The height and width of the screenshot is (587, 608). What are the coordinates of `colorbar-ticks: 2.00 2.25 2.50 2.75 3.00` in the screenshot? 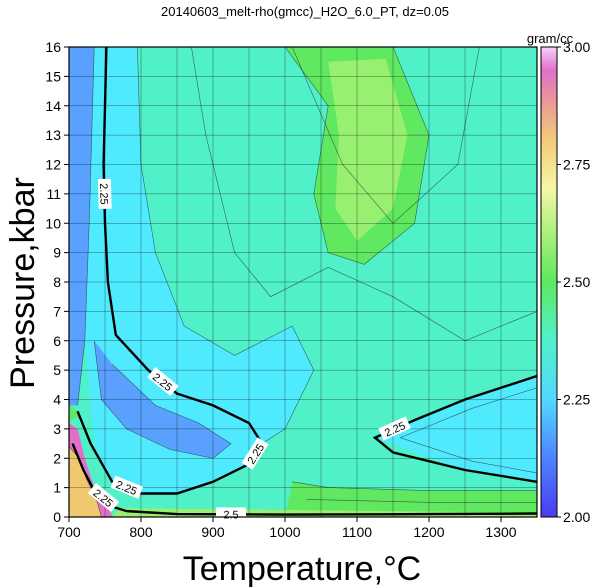 It's located at (573, 282).